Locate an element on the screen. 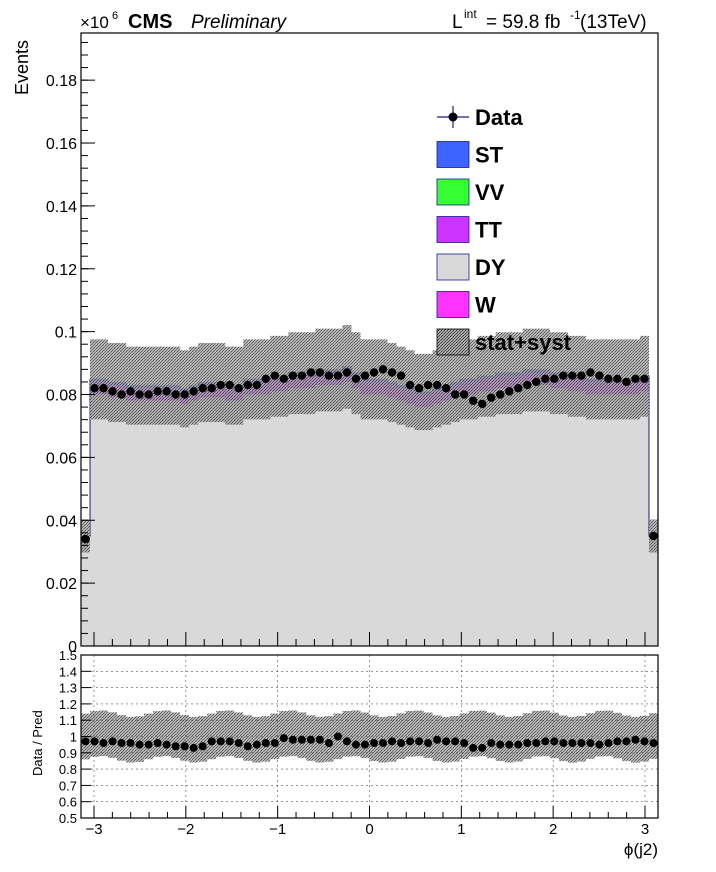  y-axis-label: Events is located at coordinates (22, 67).